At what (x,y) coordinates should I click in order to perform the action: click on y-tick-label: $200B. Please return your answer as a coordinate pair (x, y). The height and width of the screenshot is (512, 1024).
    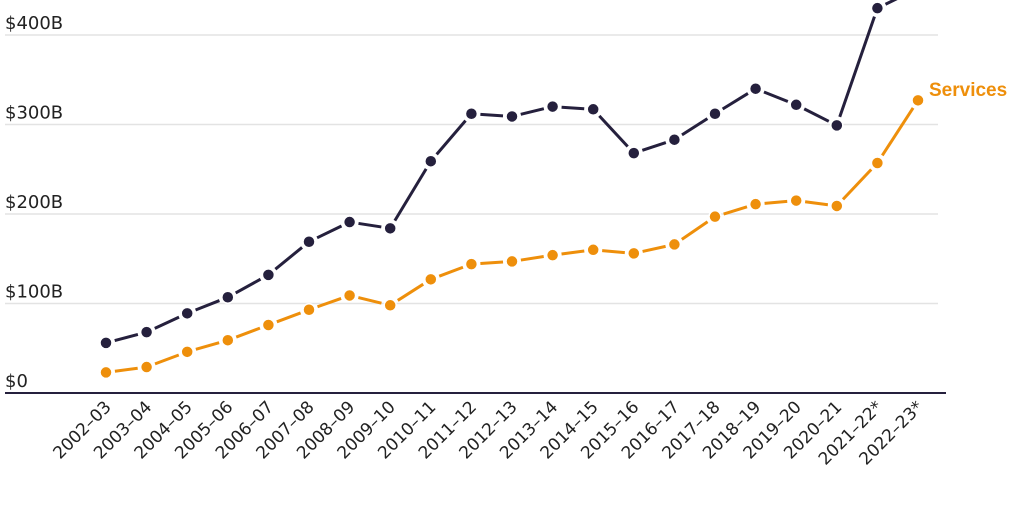
    Looking at the image, I should click on (34, 202).